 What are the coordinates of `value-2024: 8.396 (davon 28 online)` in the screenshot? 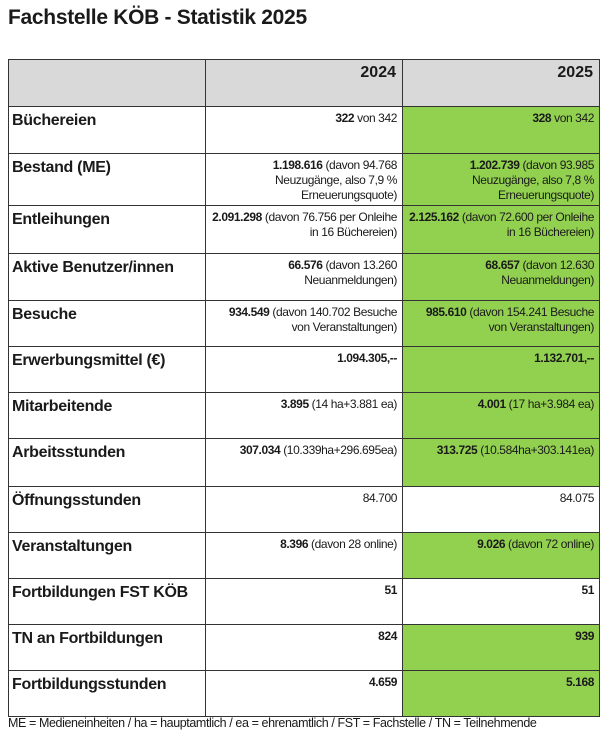 It's located at (304, 555).